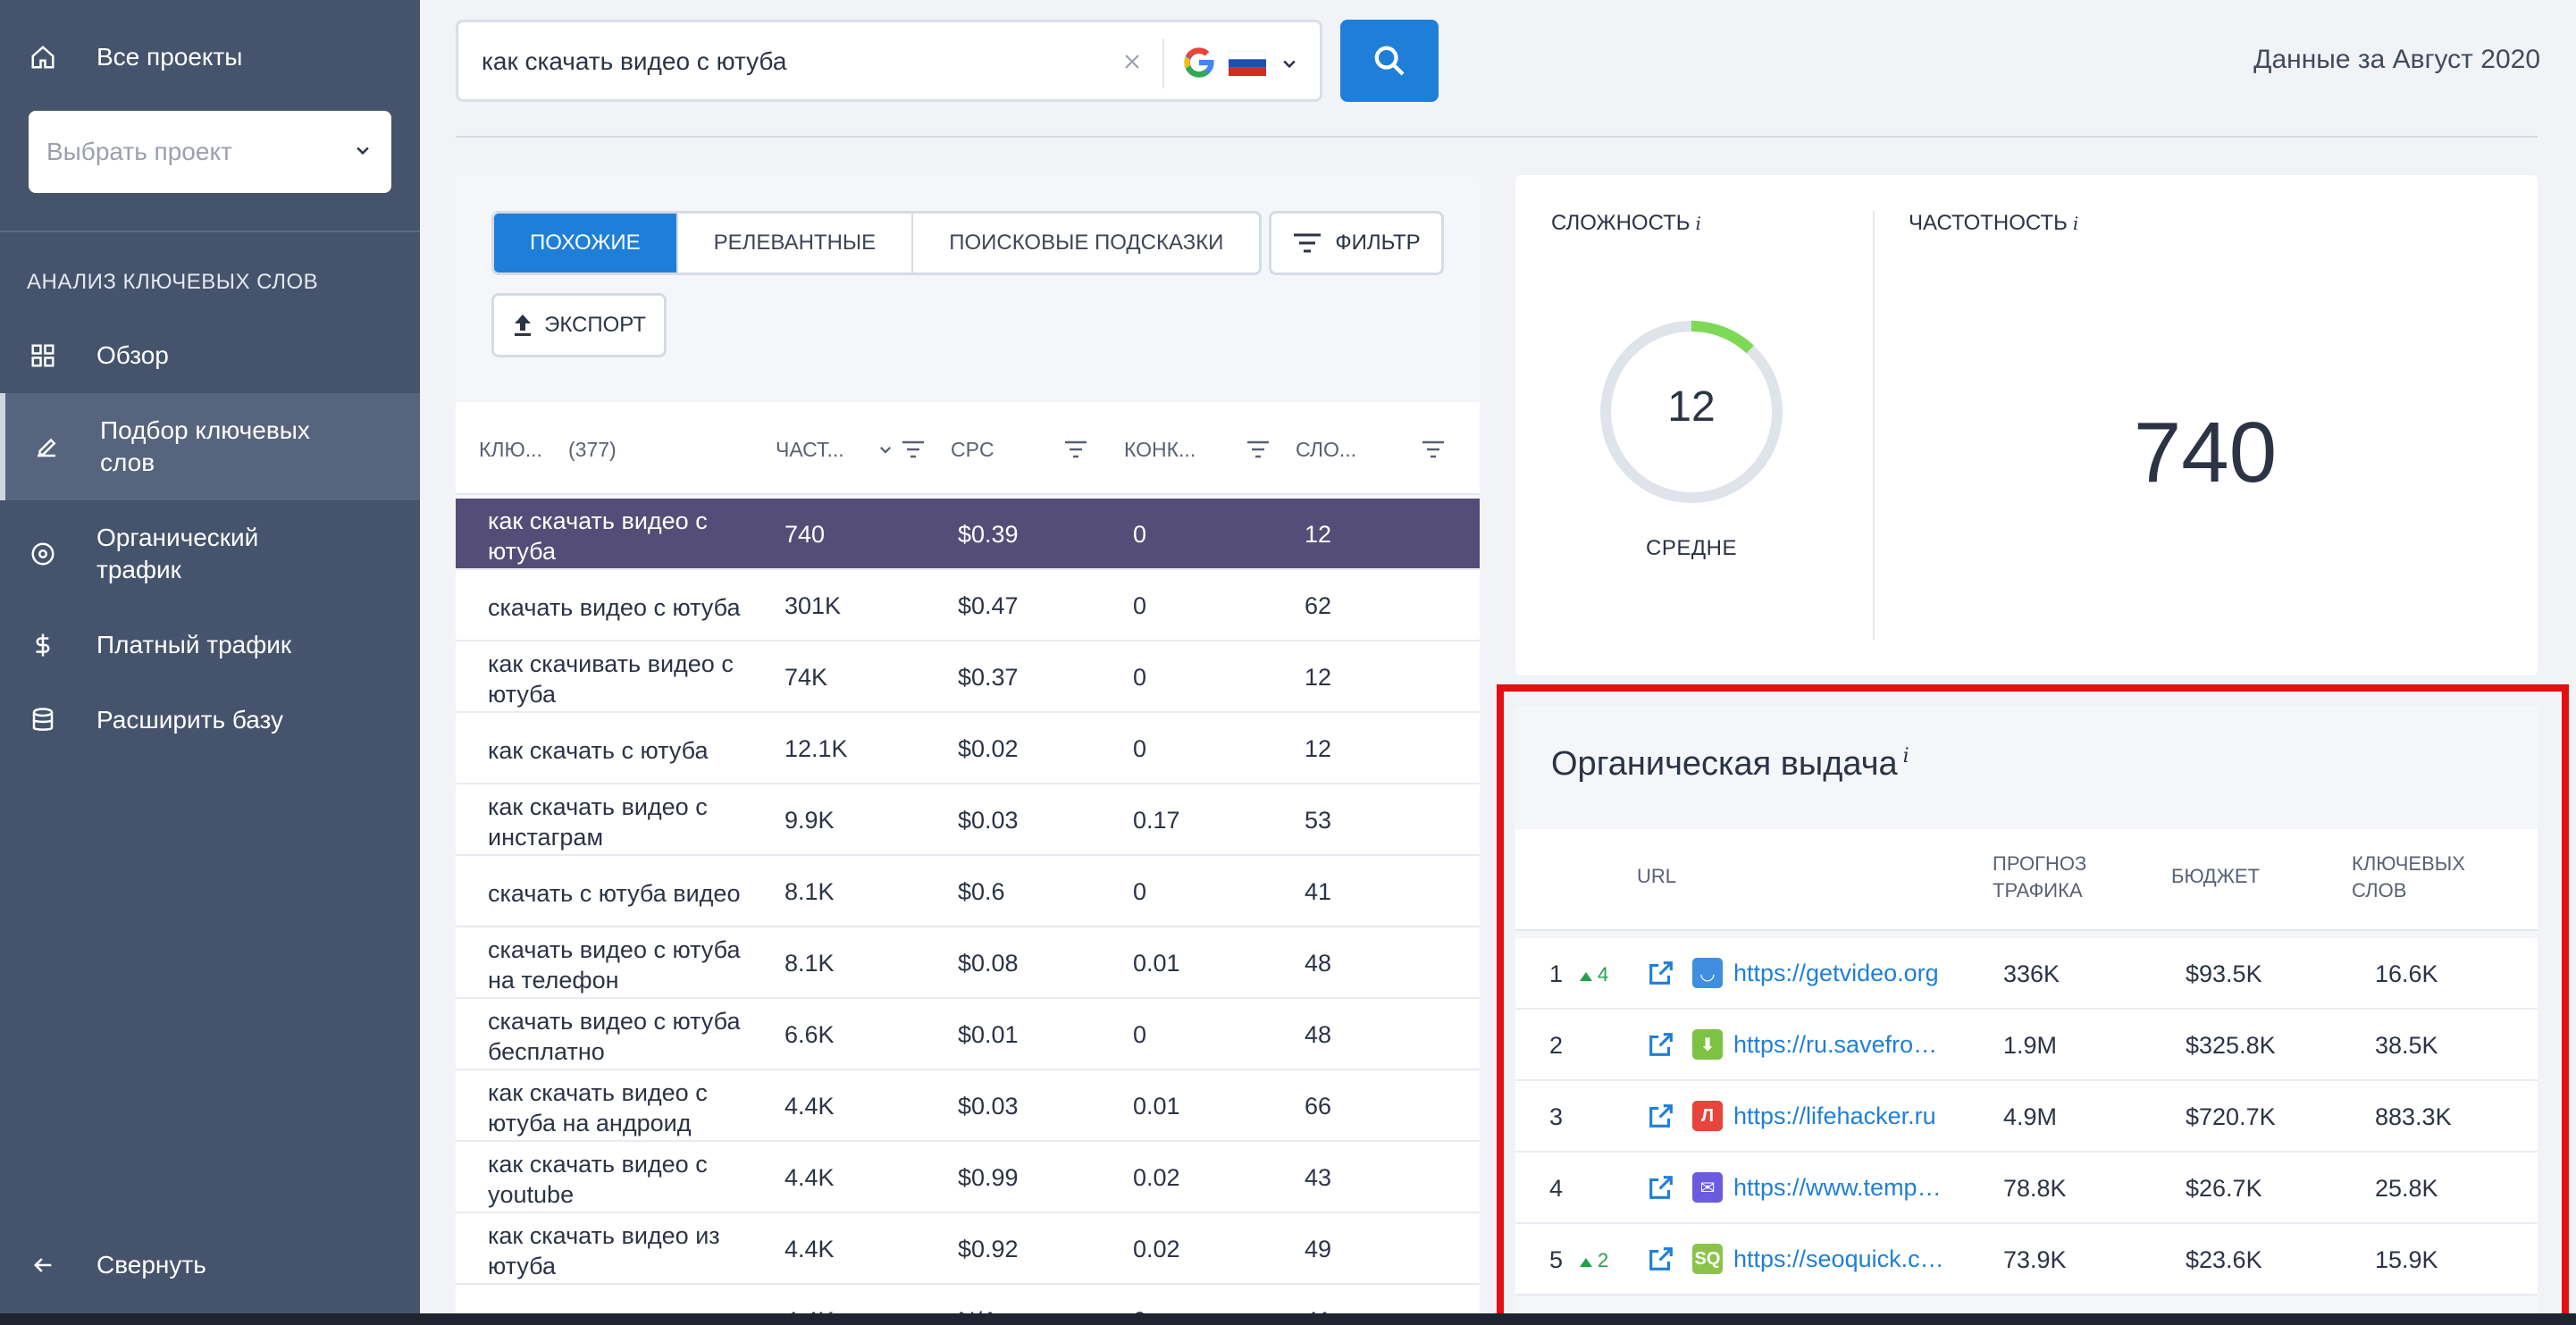  I want to click on keyword-cell: скачать видео с ютуба бесплатно, so click(614, 1036).